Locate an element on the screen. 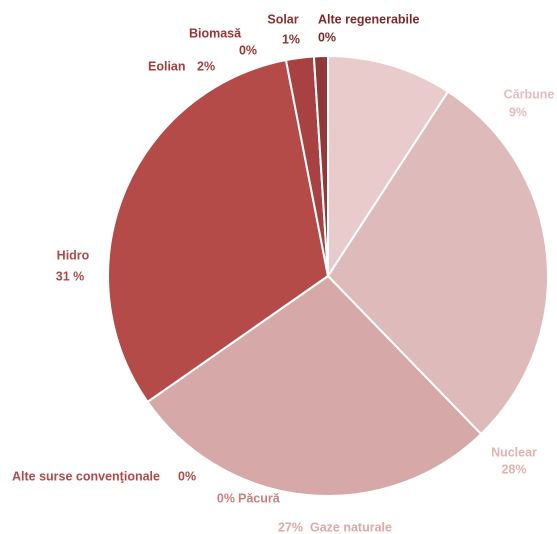 The width and height of the screenshot is (557, 534). slice-value: 27% is located at coordinates (290, 527).